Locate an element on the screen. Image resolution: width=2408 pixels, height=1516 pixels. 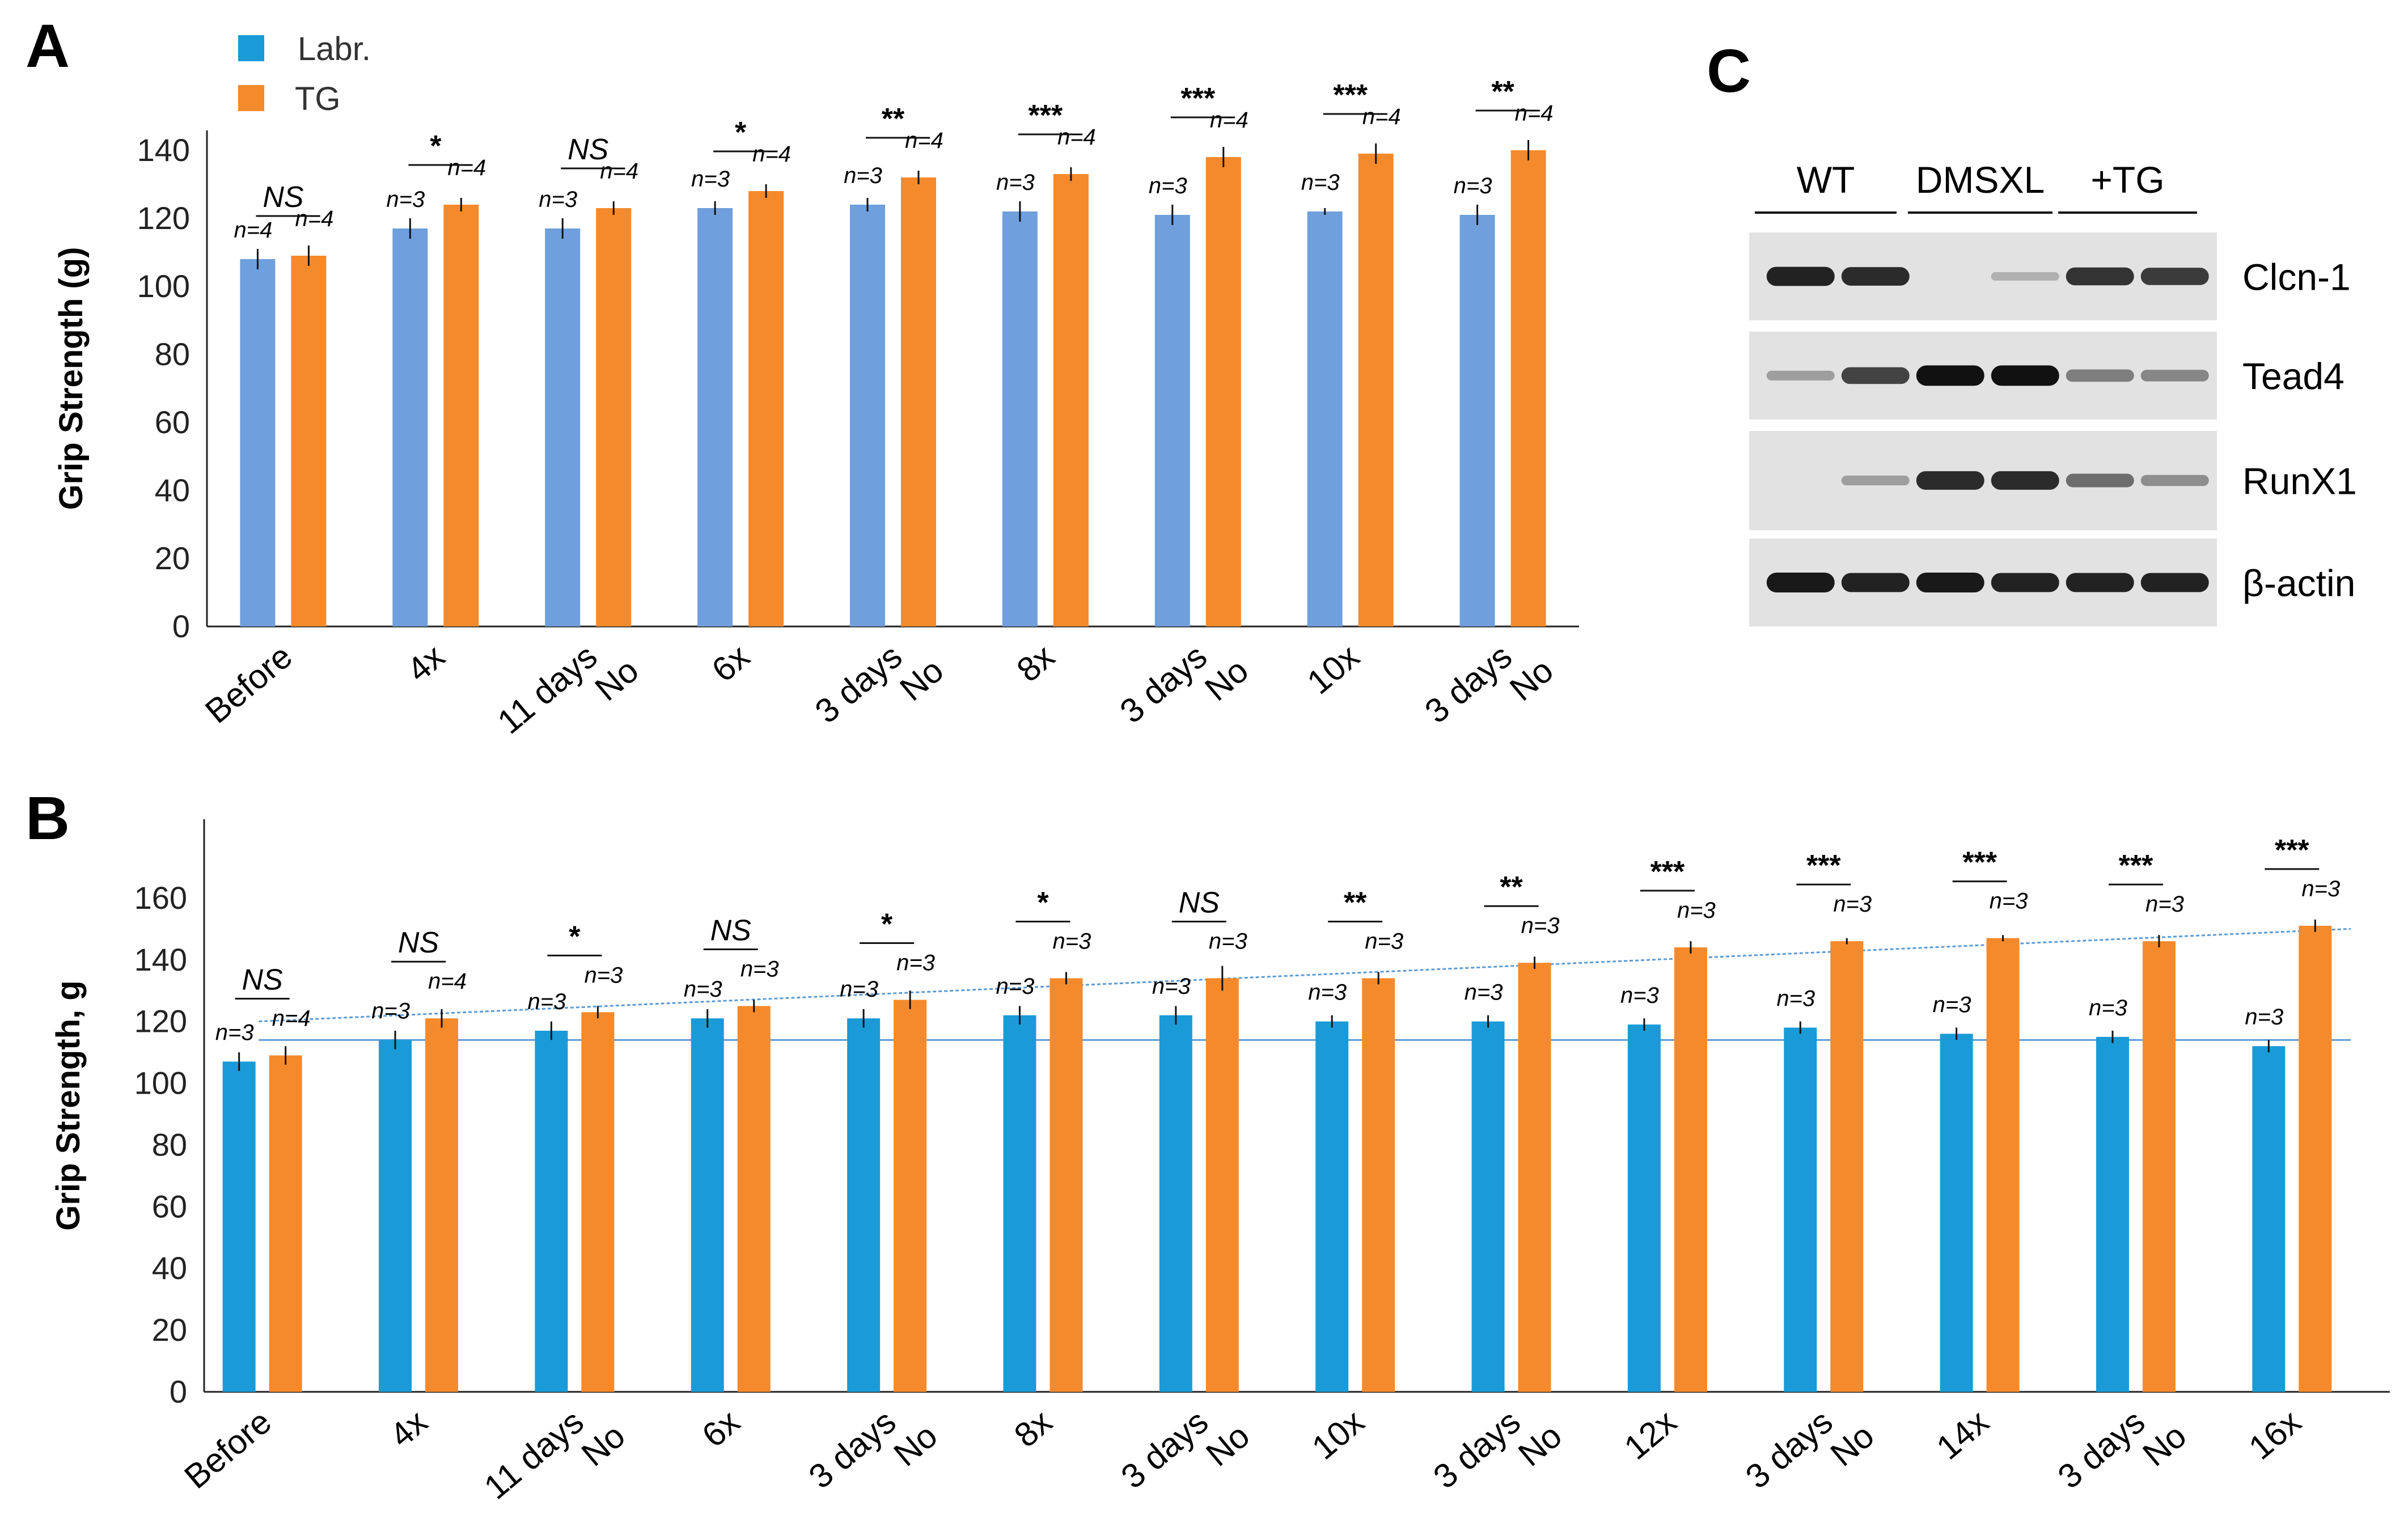
chart-a-y-tick-label: 20 is located at coordinates (172, 558).